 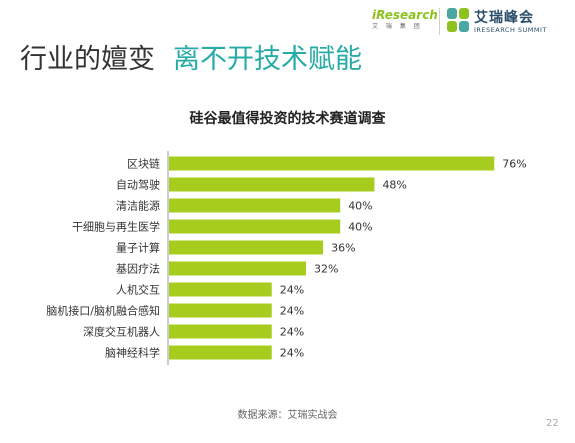 What do you see at coordinates (397, 26) in the screenshot?
I see `iresearch-logo-subtext: 艾 瑞 集 团` at bounding box center [397, 26].